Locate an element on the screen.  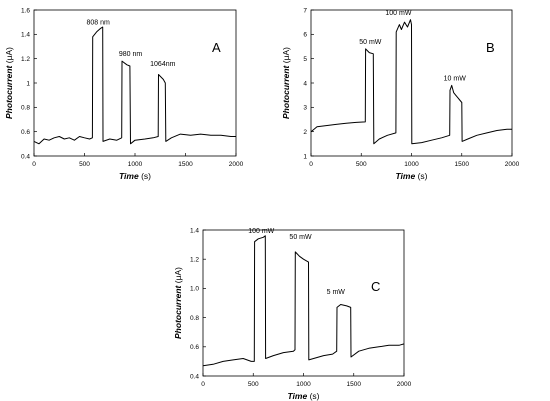
panel-b-y-axis-unit: (μA) is located at coordinates (286, 55).